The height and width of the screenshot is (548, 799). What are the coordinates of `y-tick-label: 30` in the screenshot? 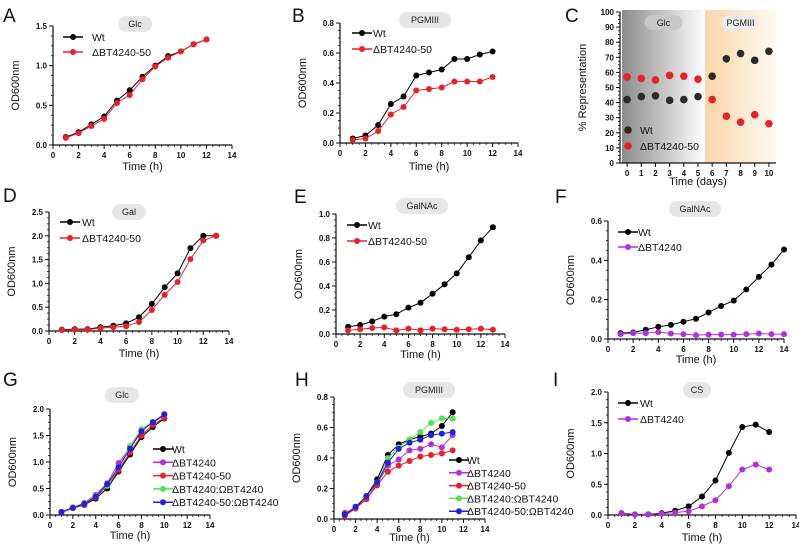 It's located at (609, 118).